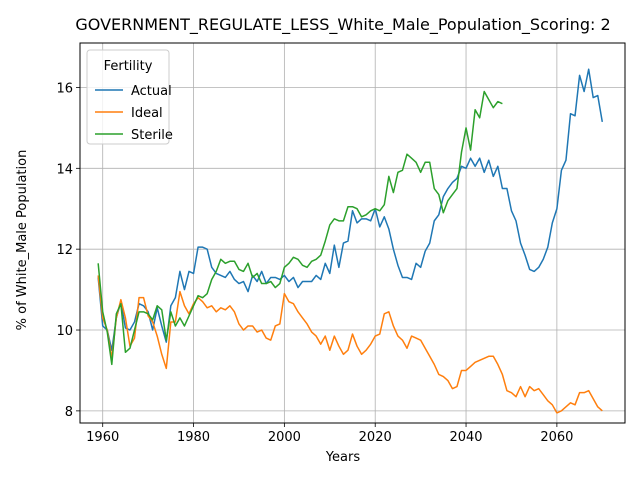 This screenshot has width=640, height=480. What do you see at coordinates (64, 331) in the screenshot?
I see `y-tick-label: 10` at bounding box center [64, 331].